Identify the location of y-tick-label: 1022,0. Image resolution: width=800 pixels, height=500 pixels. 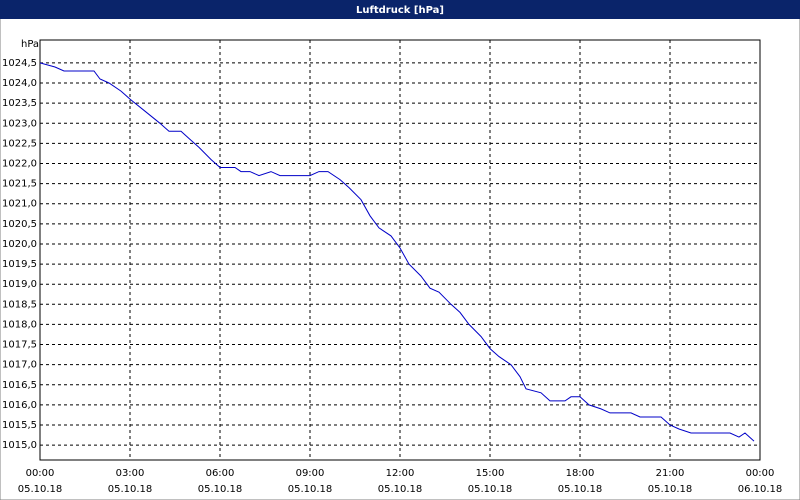
(19, 164).